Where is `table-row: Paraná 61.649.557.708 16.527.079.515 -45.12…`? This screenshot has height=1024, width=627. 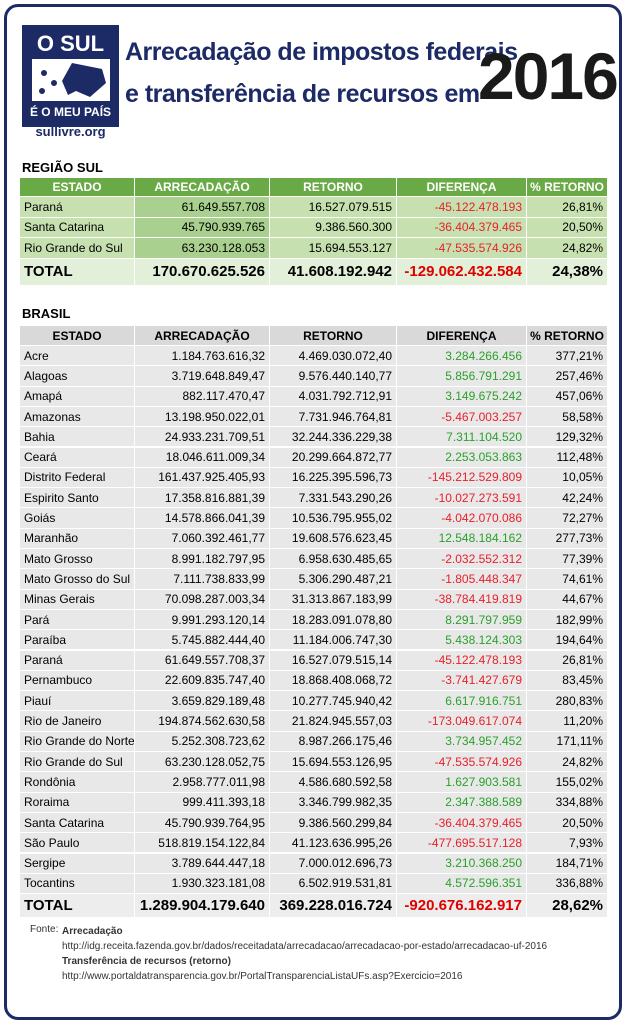
table-row: Paraná 61.649.557.708 16.527.079.515 -45.12… is located at coordinates (314, 207).